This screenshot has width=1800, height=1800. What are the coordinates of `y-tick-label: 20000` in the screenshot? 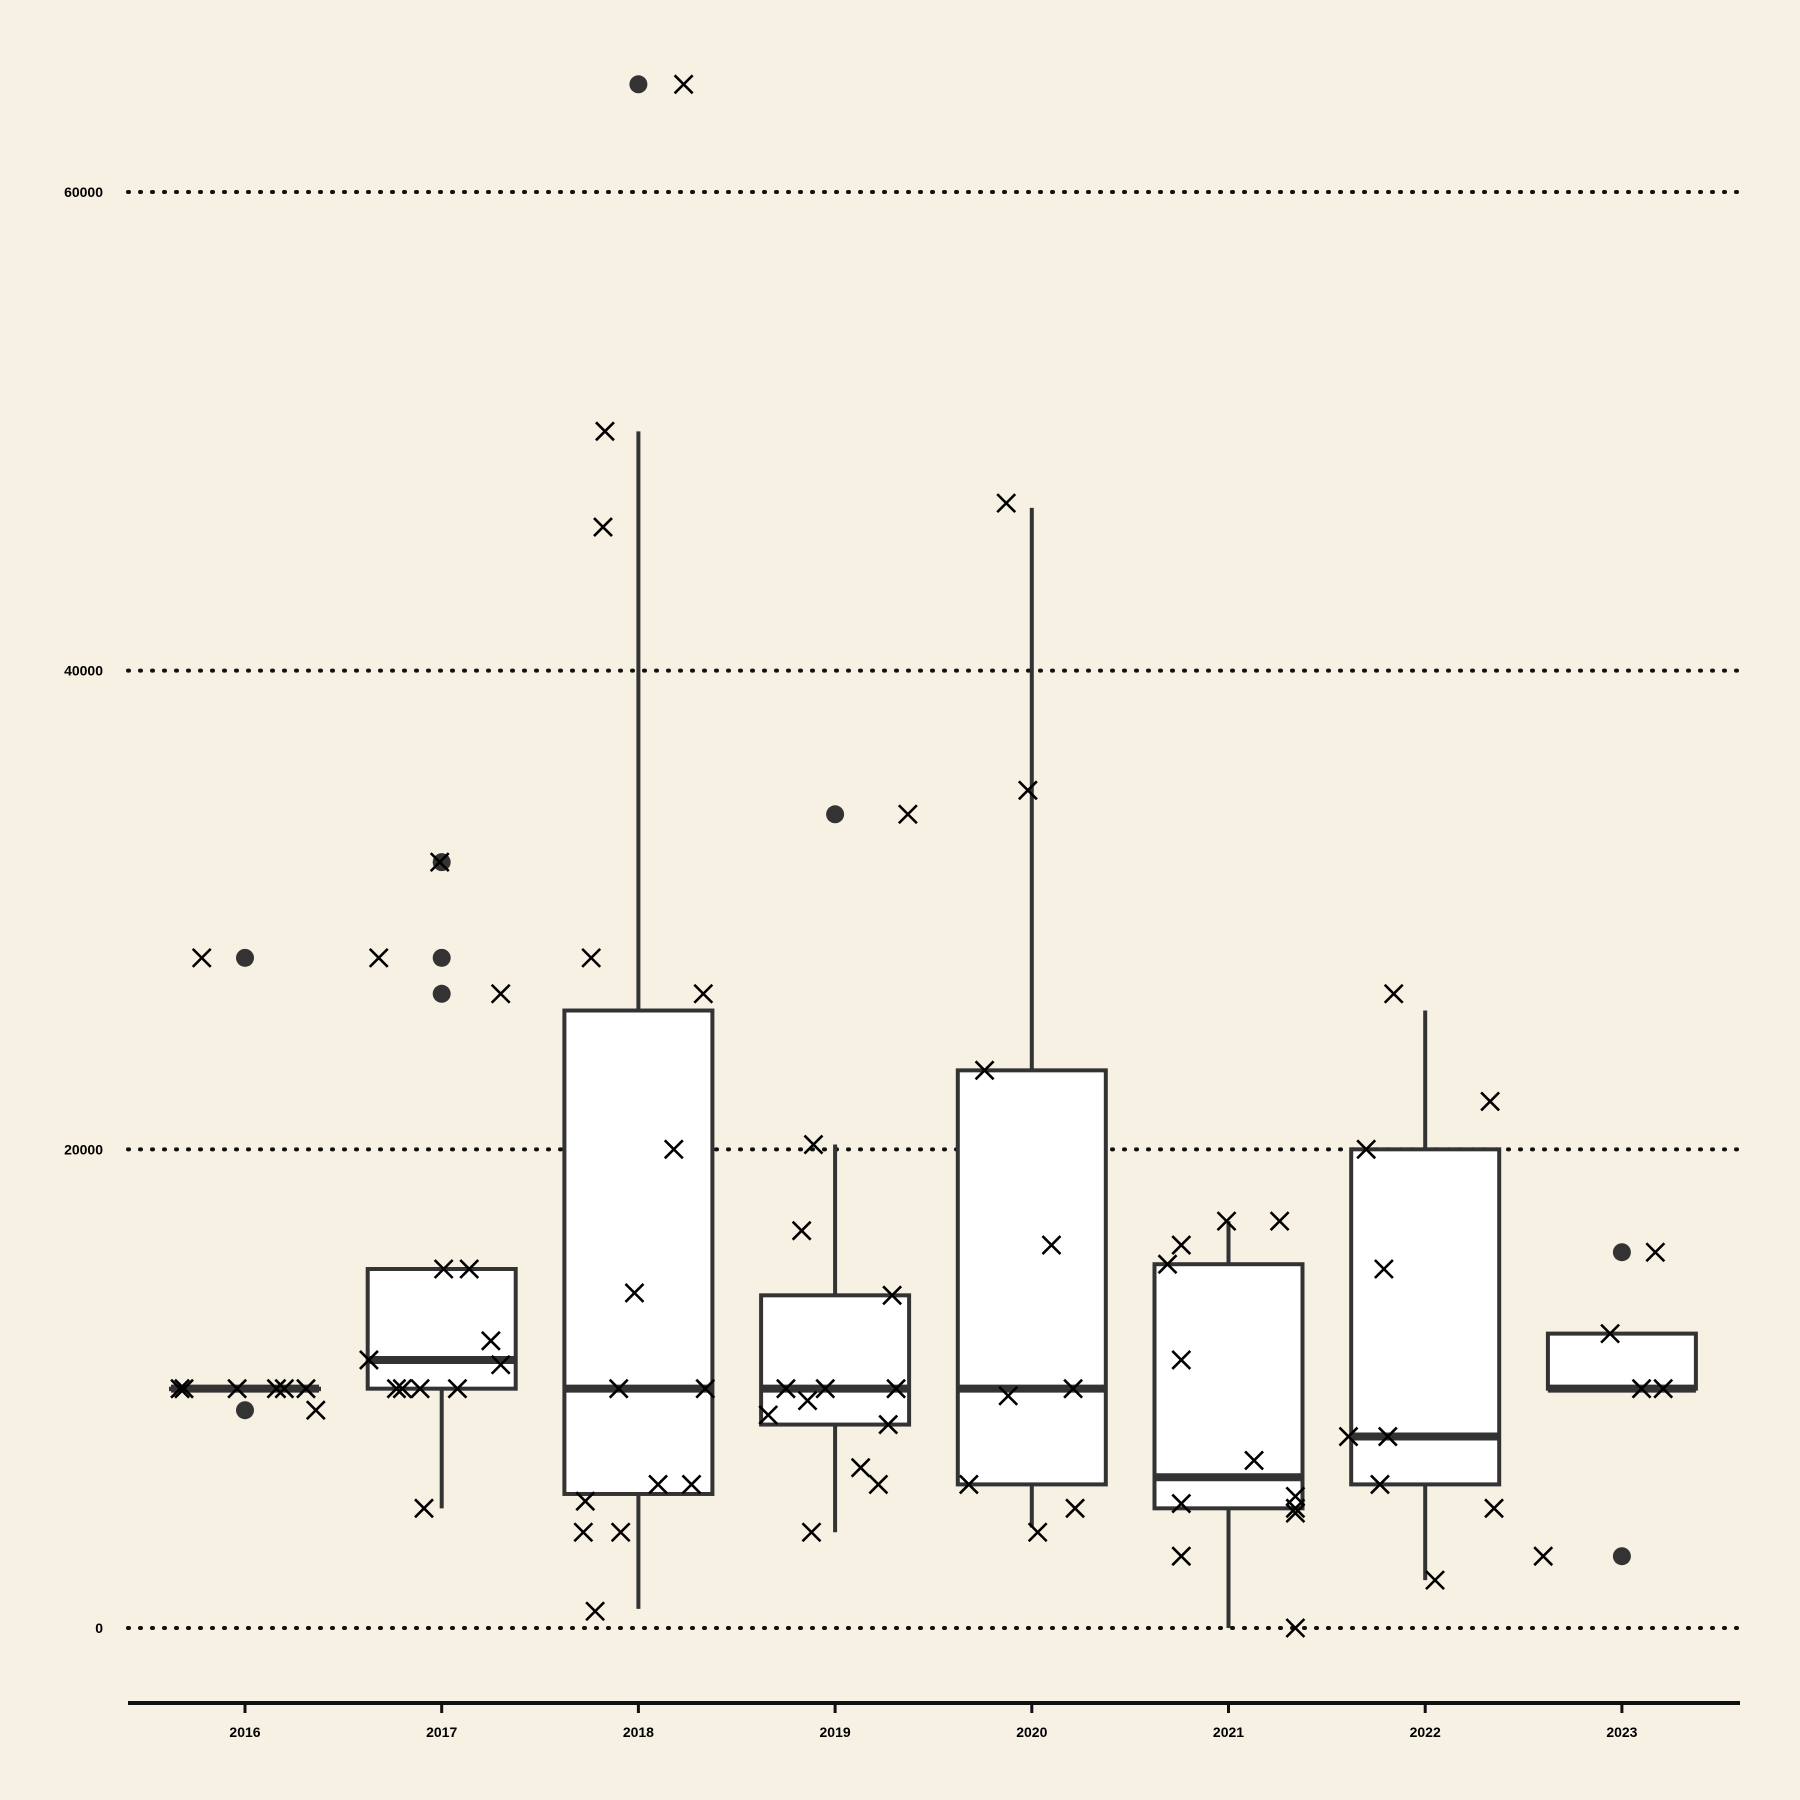 It's located at (83, 1149).